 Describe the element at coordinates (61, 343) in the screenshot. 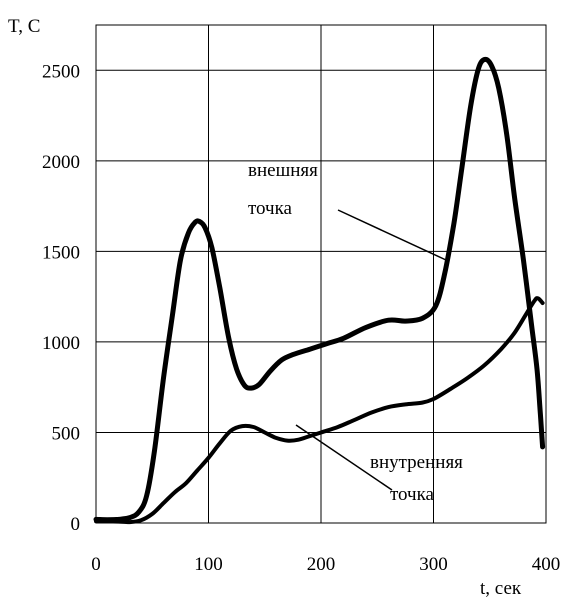

I see `y-tick-label: 1000` at that location.